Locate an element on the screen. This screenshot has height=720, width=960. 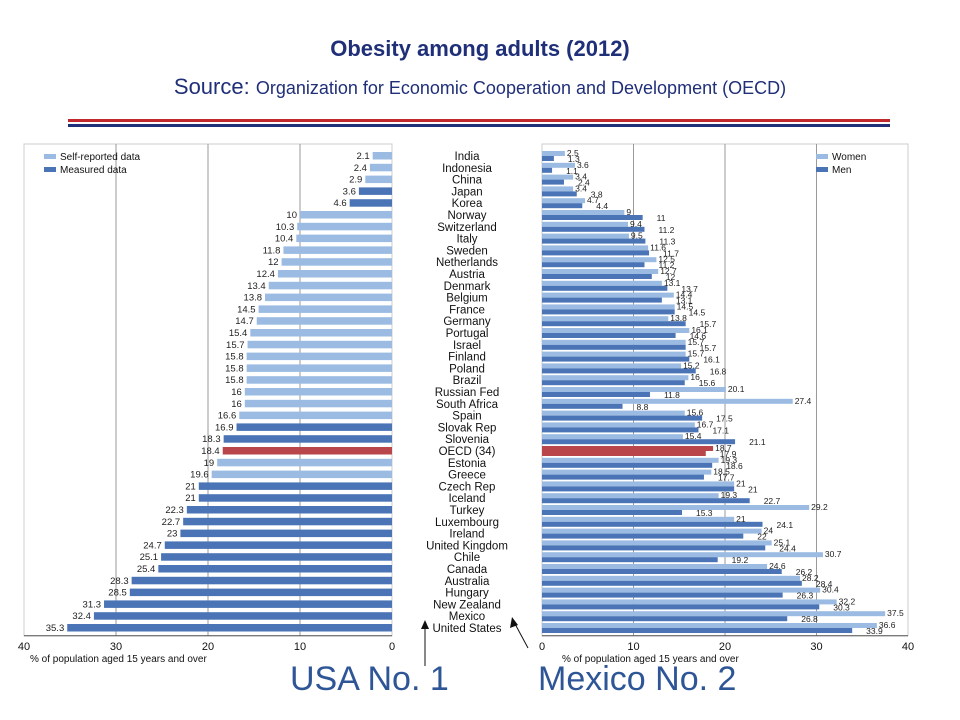
men-bar-label: 26.3 is located at coordinates (805, 596).